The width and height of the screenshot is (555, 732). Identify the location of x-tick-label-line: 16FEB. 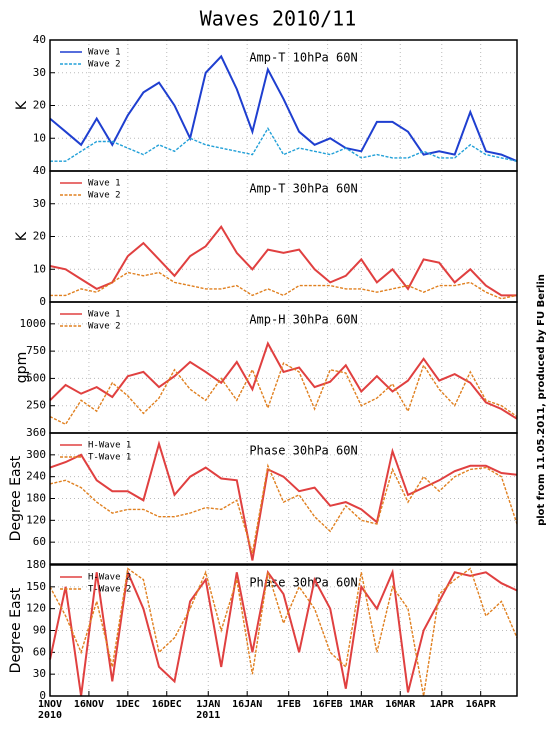
(328, 704).